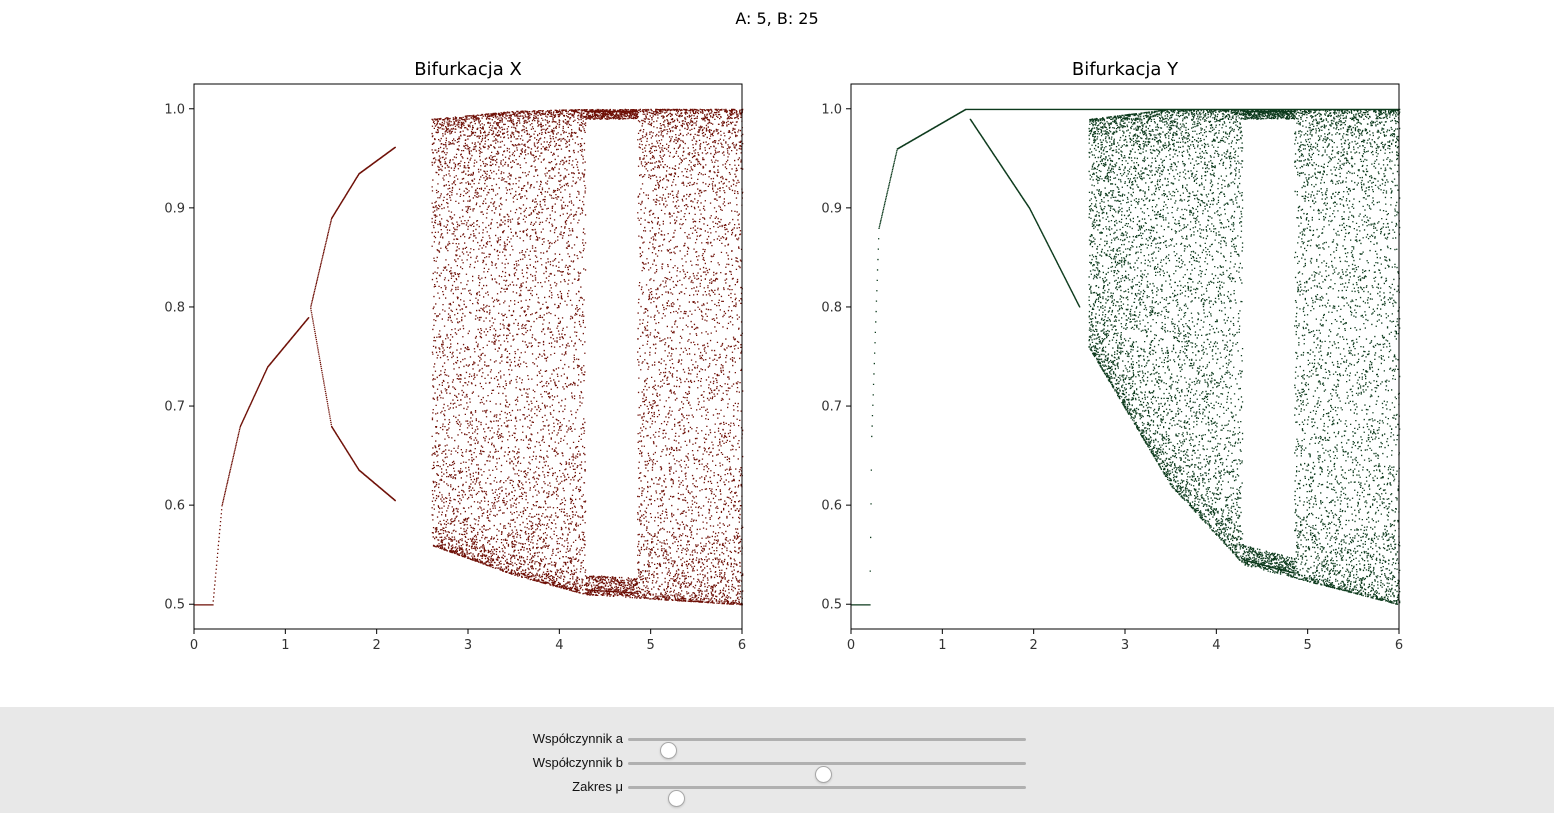 The width and height of the screenshot is (1554, 813). I want to click on slider-thumb-mu, so click(676, 798).